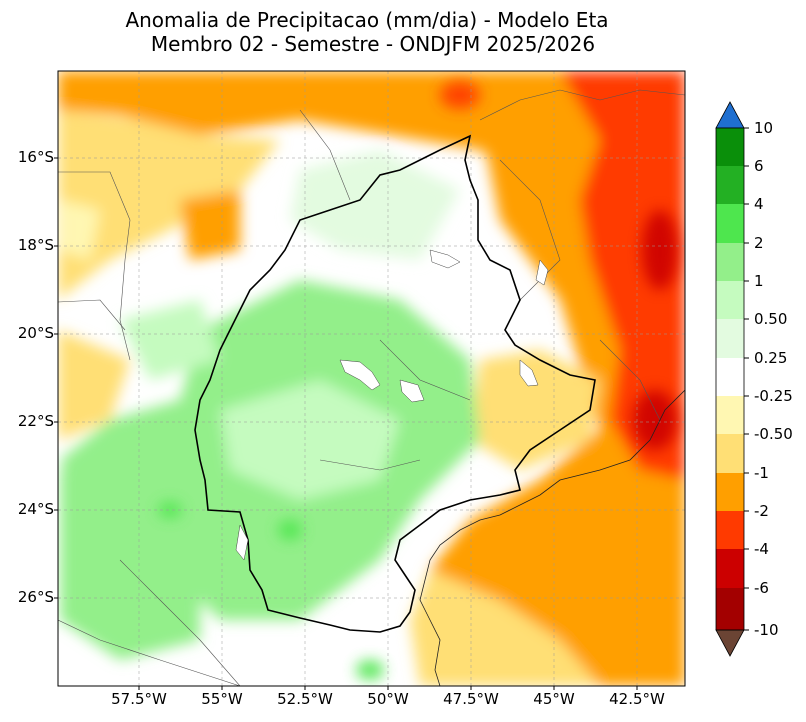 This screenshot has height=722, width=806. Describe the element at coordinates (761, 549) in the screenshot. I see `colorbar-label: -4` at that location.